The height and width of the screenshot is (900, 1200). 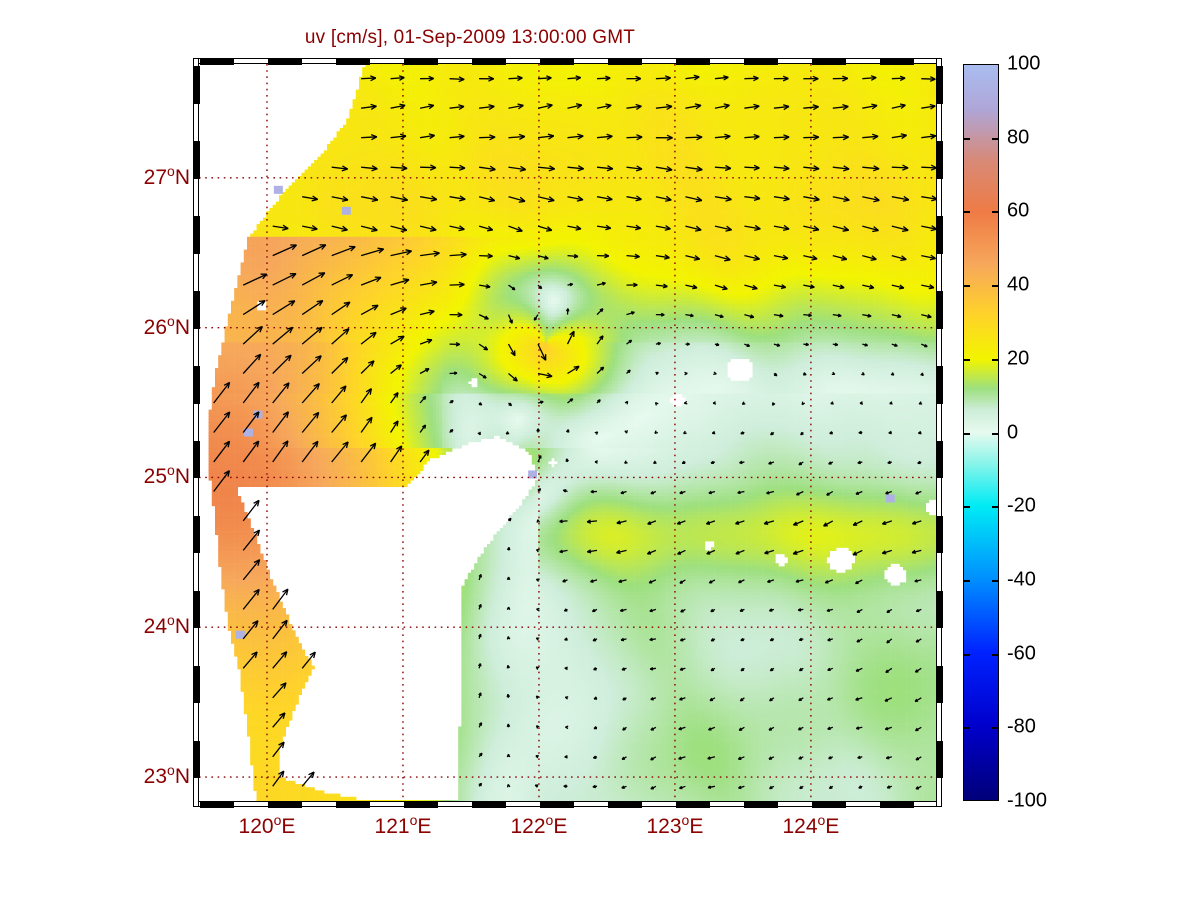 I want to click on x-axis-tick-labels: 120oE 121oE 122oE 123oE 124oE, so click(x=567, y=833).